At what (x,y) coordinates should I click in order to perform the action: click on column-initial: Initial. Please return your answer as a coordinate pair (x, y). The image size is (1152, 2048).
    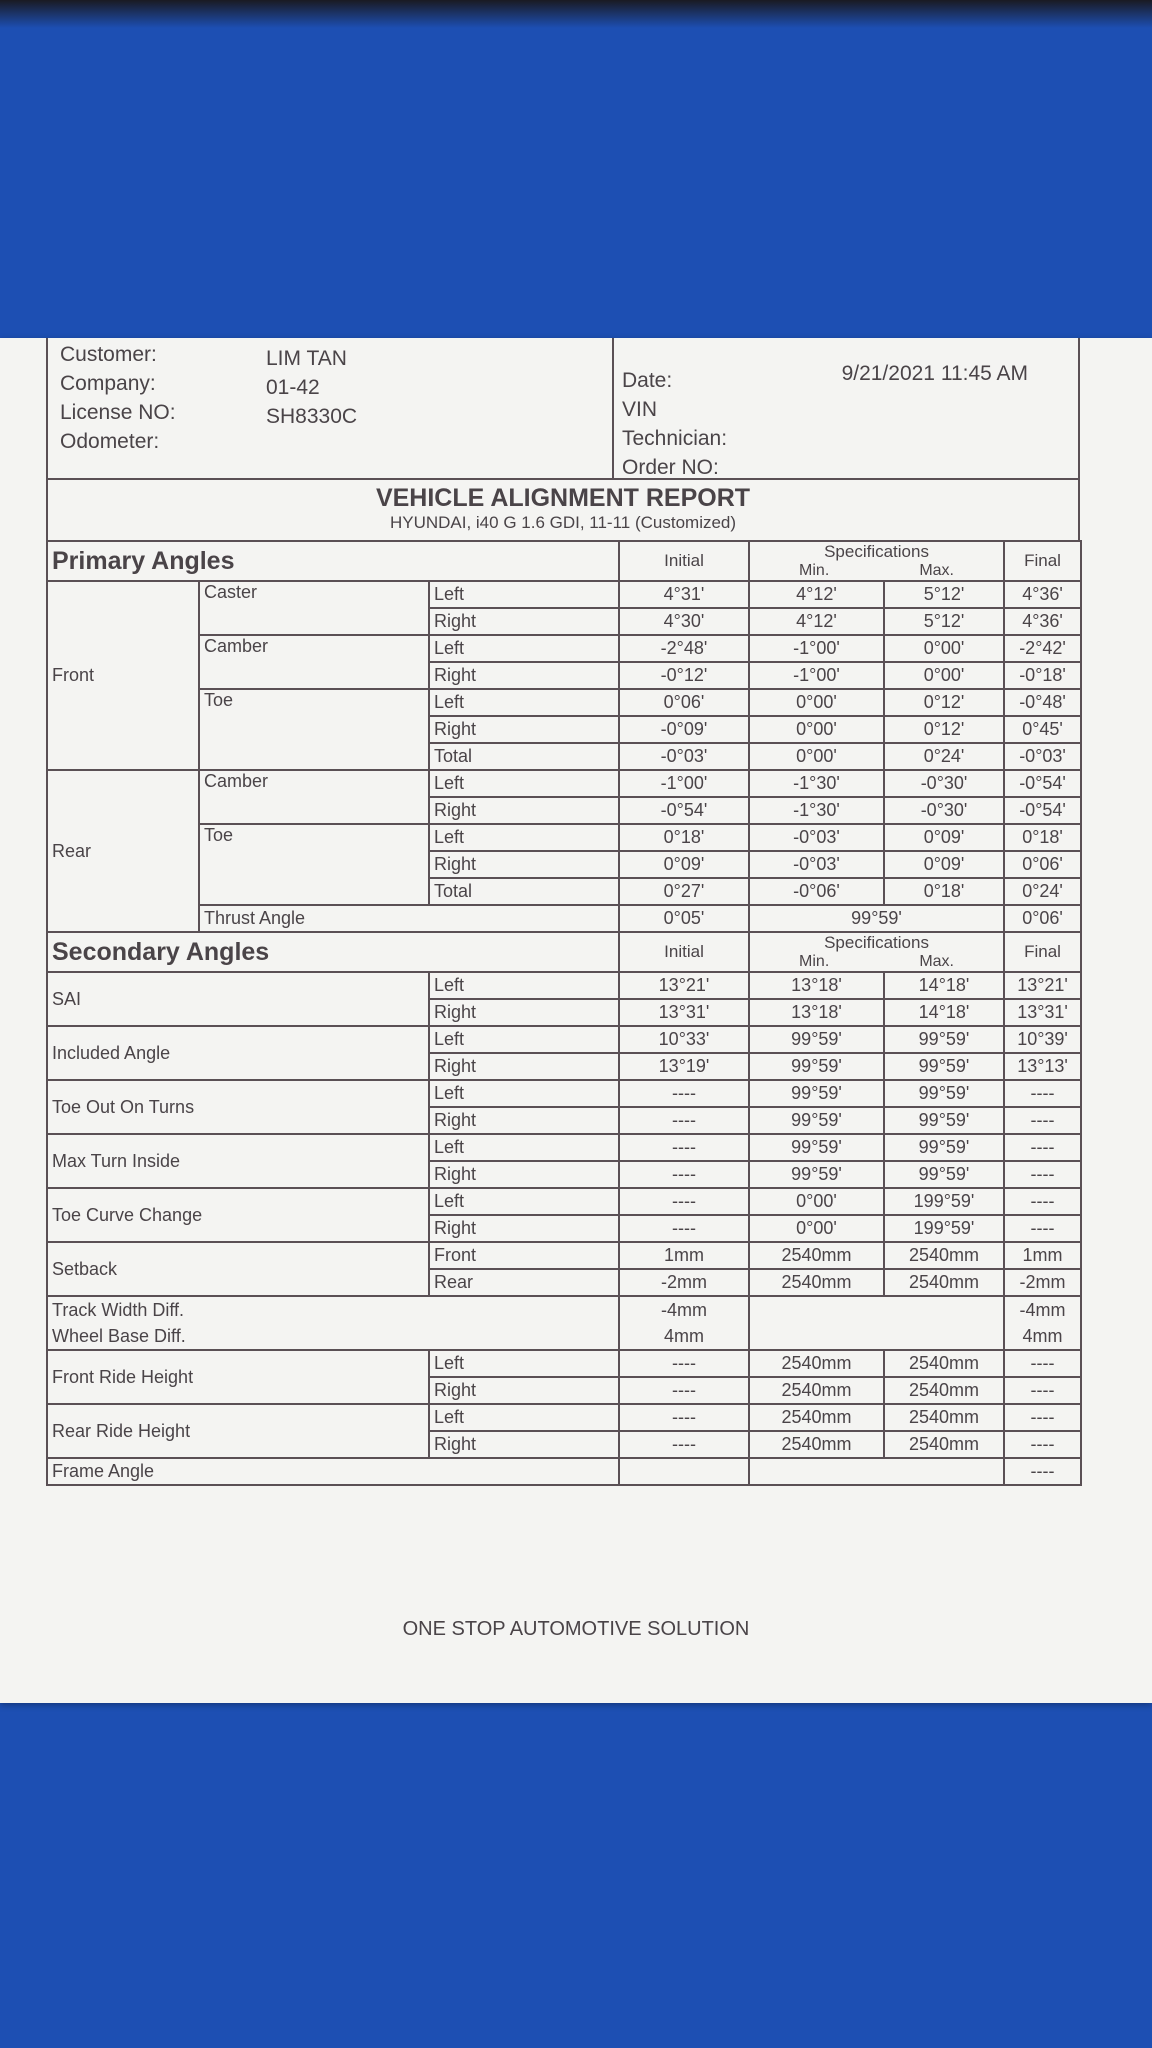
    Looking at the image, I should click on (684, 952).